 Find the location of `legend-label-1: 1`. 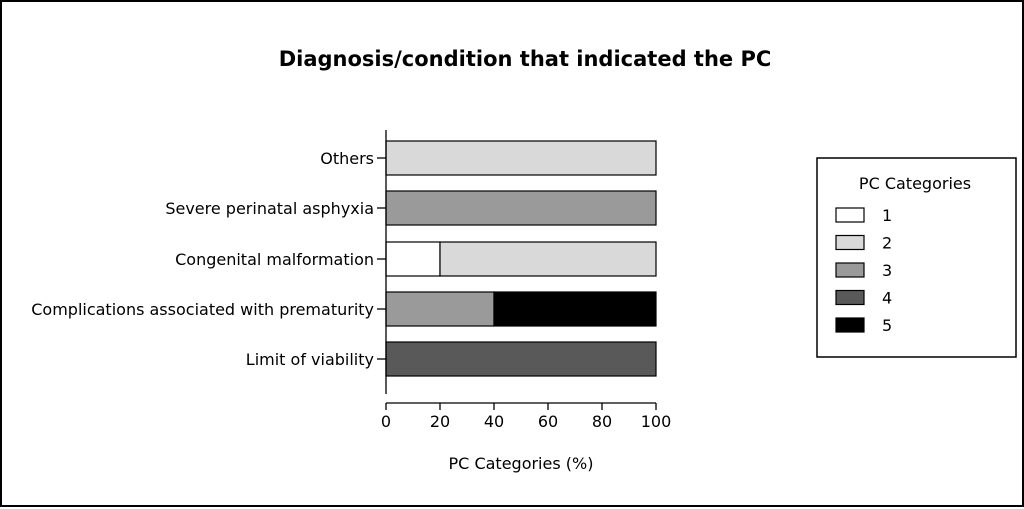

legend-label-1: 1 is located at coordinates (887, 215).